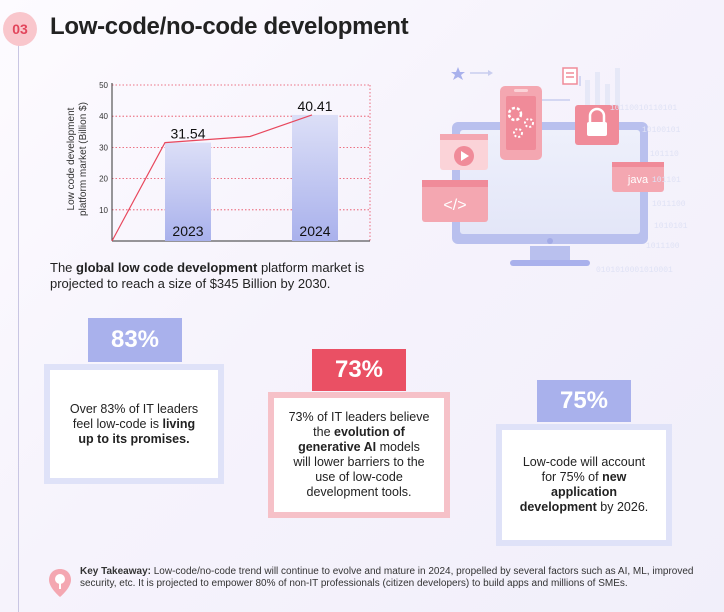 The image size is (724, 612). Describe the element at coordinates (570, 76) in the screenshot. I see `document-icon` at that location.